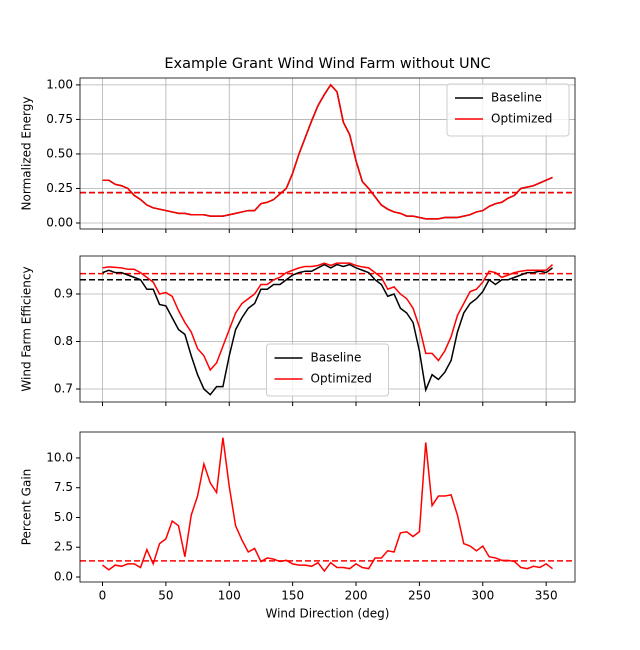 The height and width of the screenshot is (650, 640). Describe the element at coordinates (59, 457) in the screenshot. I see `y-tick-label: 10.0` at that location.